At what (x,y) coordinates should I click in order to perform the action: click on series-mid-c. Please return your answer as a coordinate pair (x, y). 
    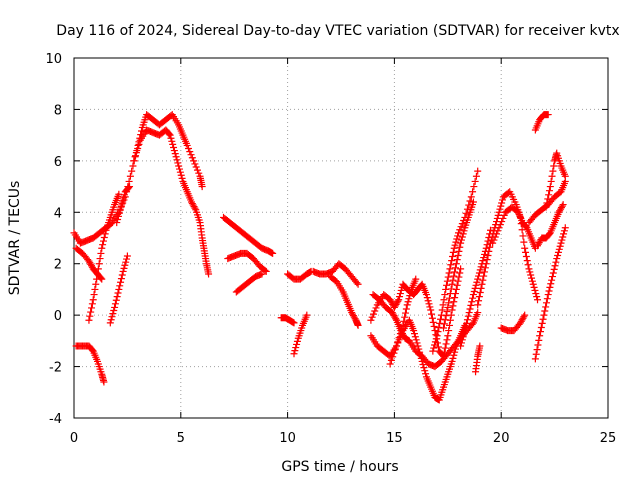
    Looking at the image, I should click on (249, 283).